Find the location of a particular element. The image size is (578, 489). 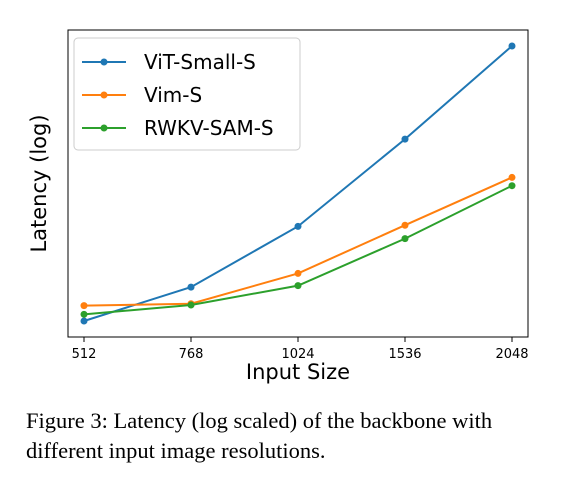

x-axis-ticks: 512 768 1024 1536 2048 is located at coordinates (300, 349).